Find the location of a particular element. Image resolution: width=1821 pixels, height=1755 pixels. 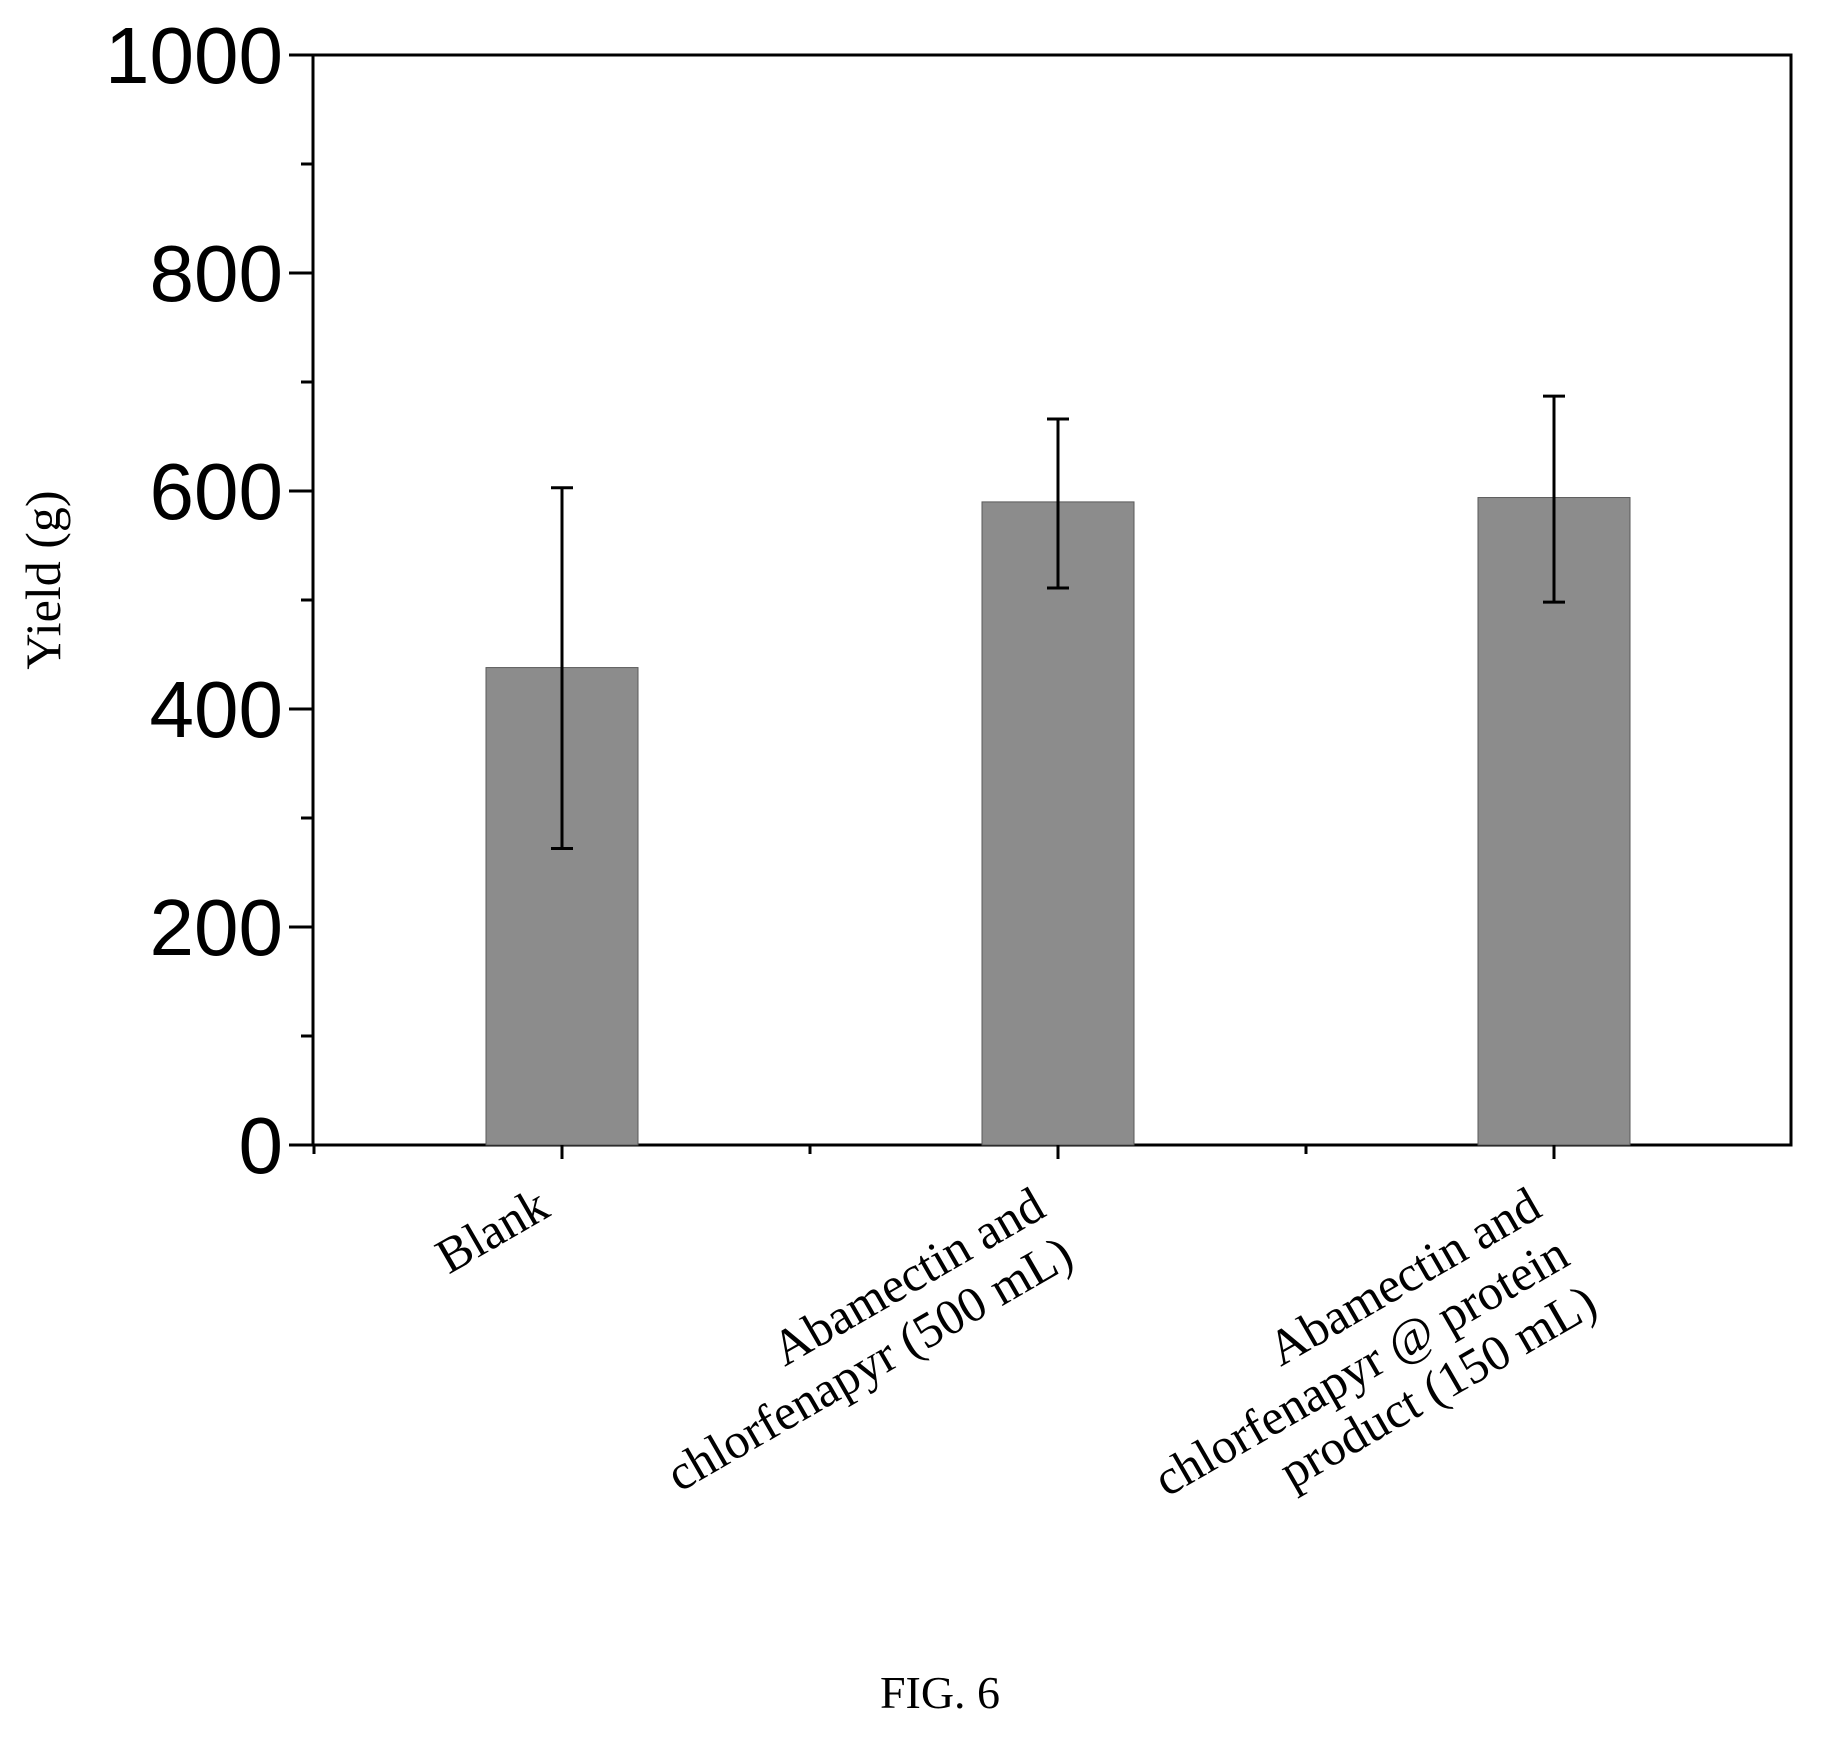

figure-caption: FIG. 6 is located at coordinates (940, 1692).